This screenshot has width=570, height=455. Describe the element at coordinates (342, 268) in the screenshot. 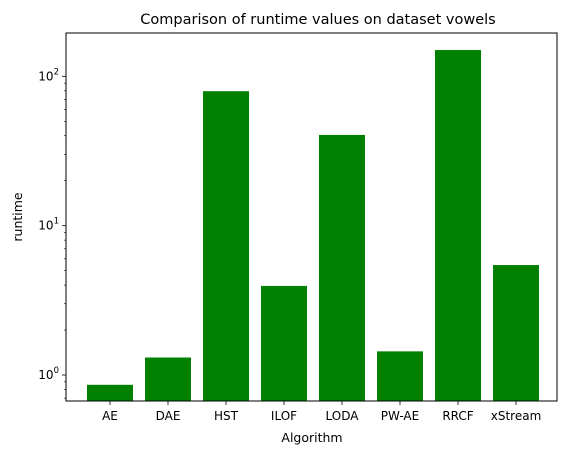

I see `bar-loda` at that location.